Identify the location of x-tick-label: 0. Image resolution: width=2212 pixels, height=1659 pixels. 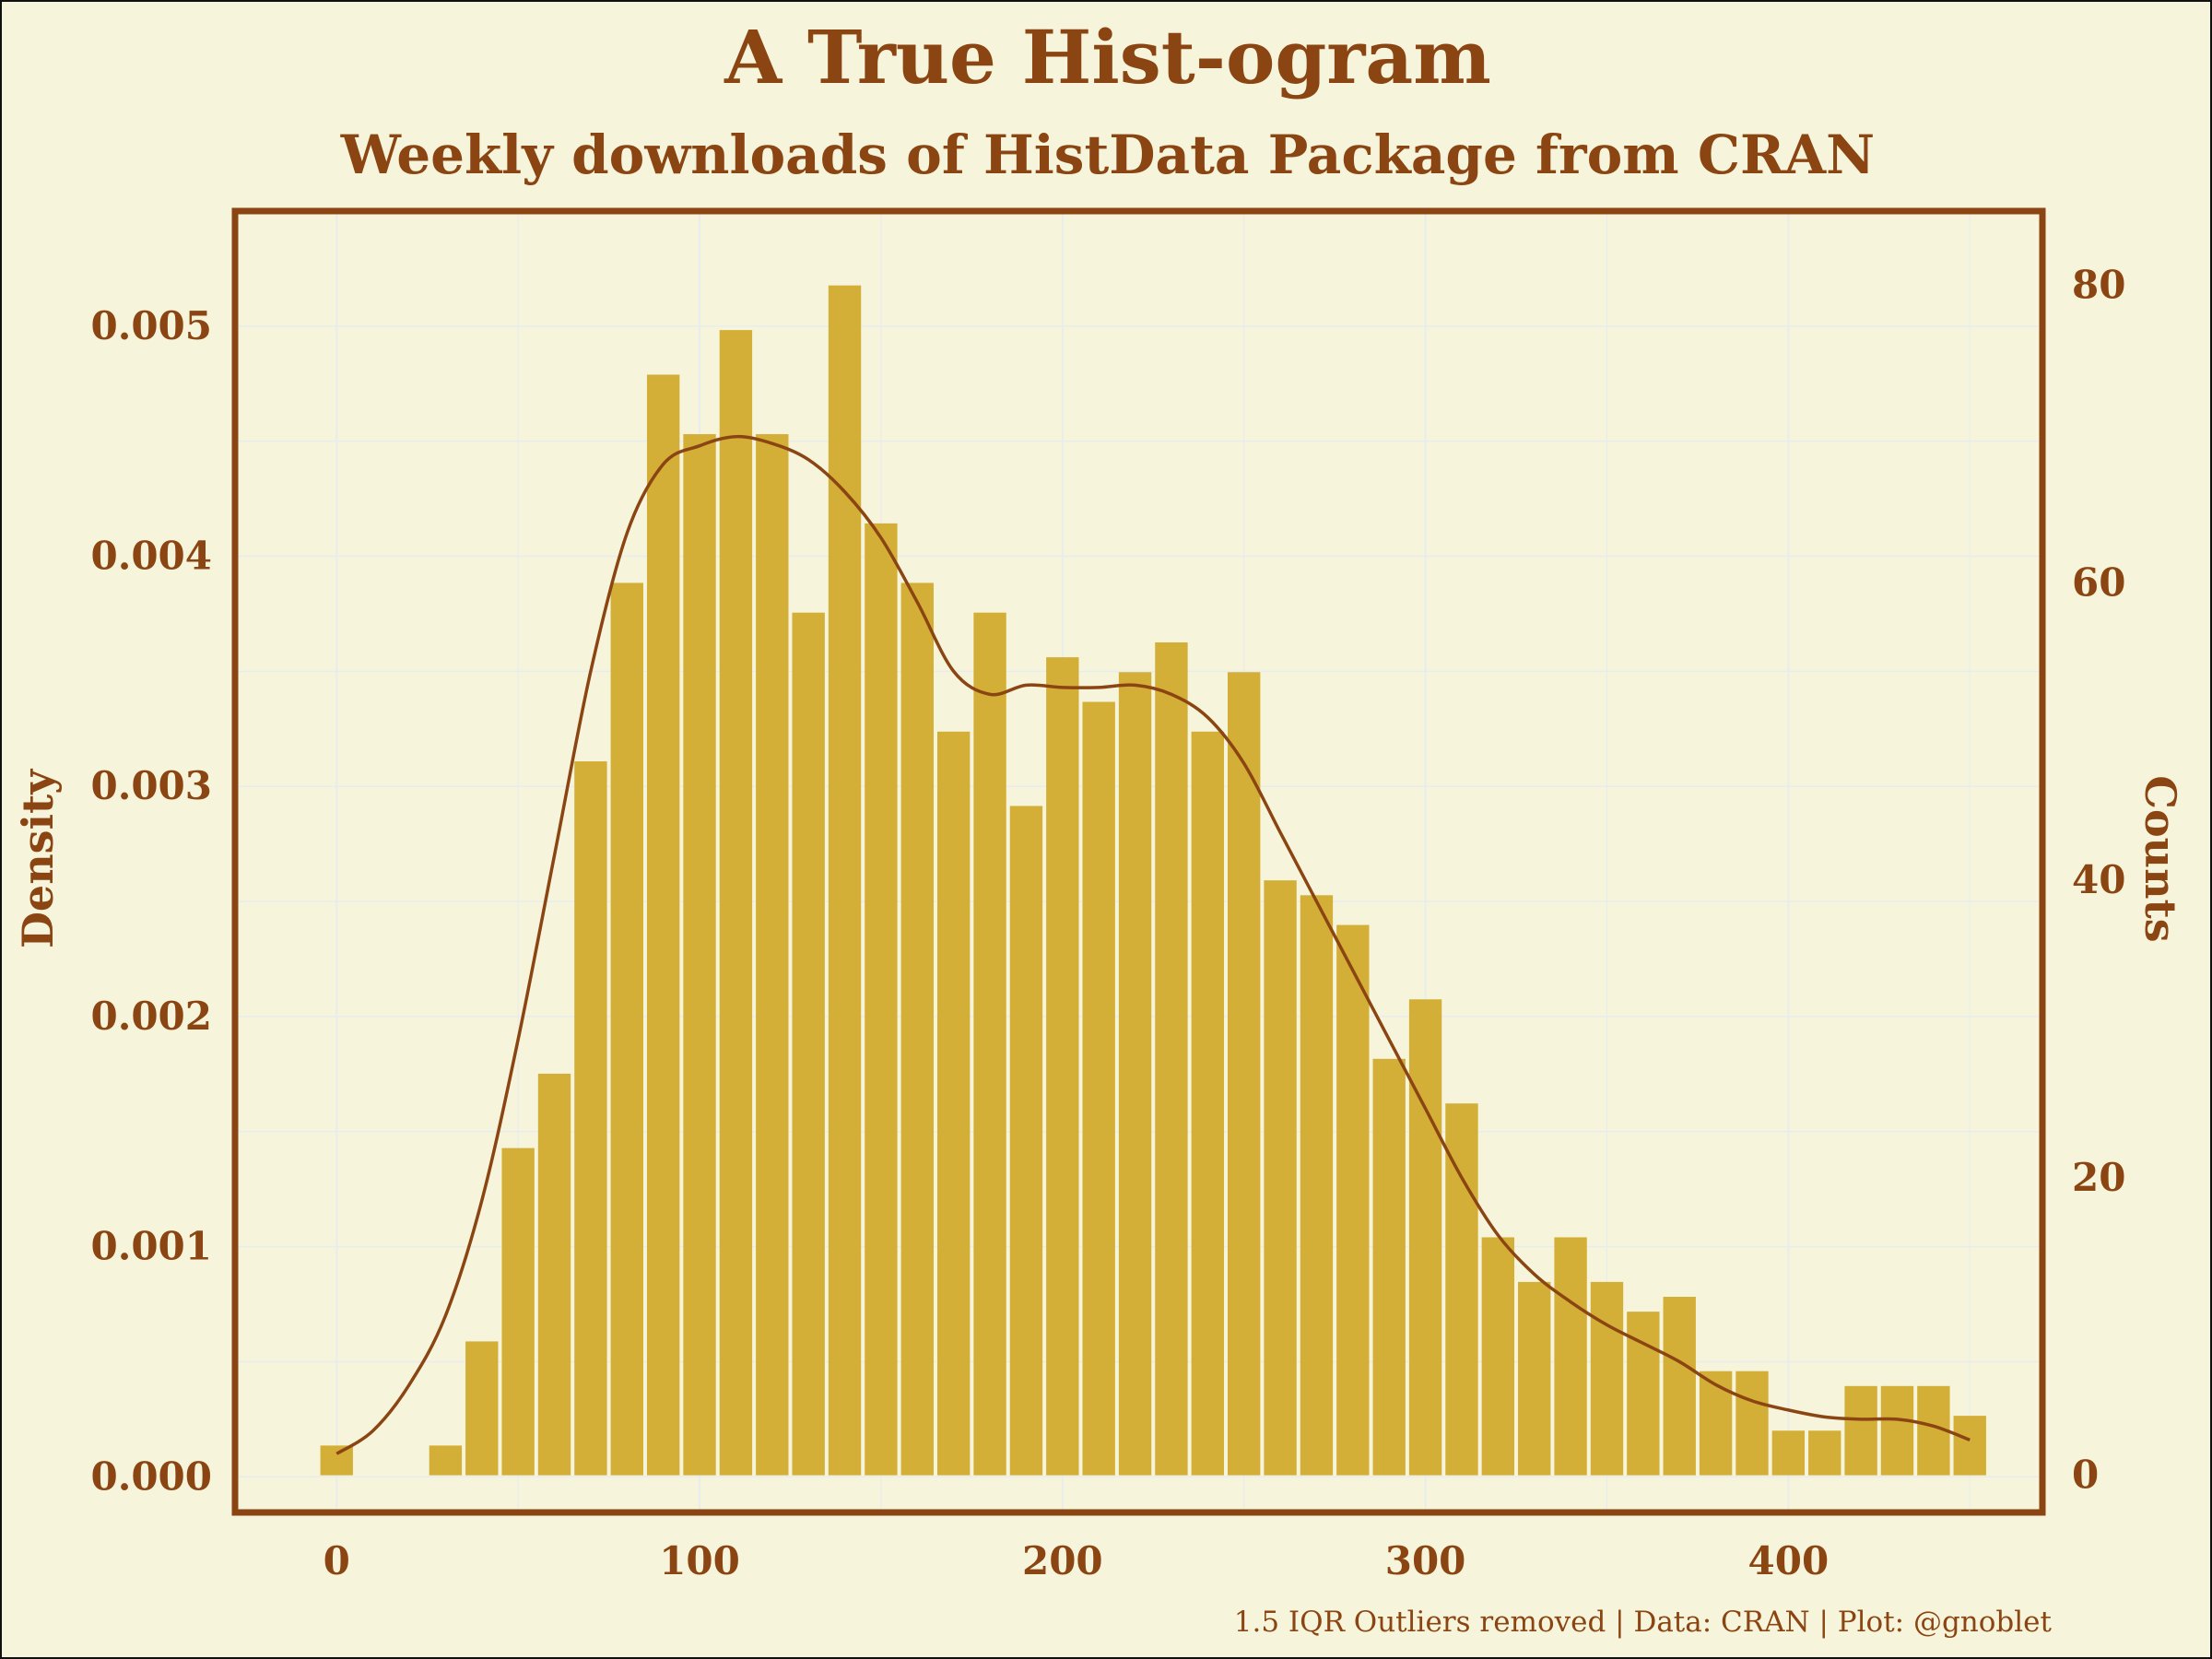
(337, 1560).